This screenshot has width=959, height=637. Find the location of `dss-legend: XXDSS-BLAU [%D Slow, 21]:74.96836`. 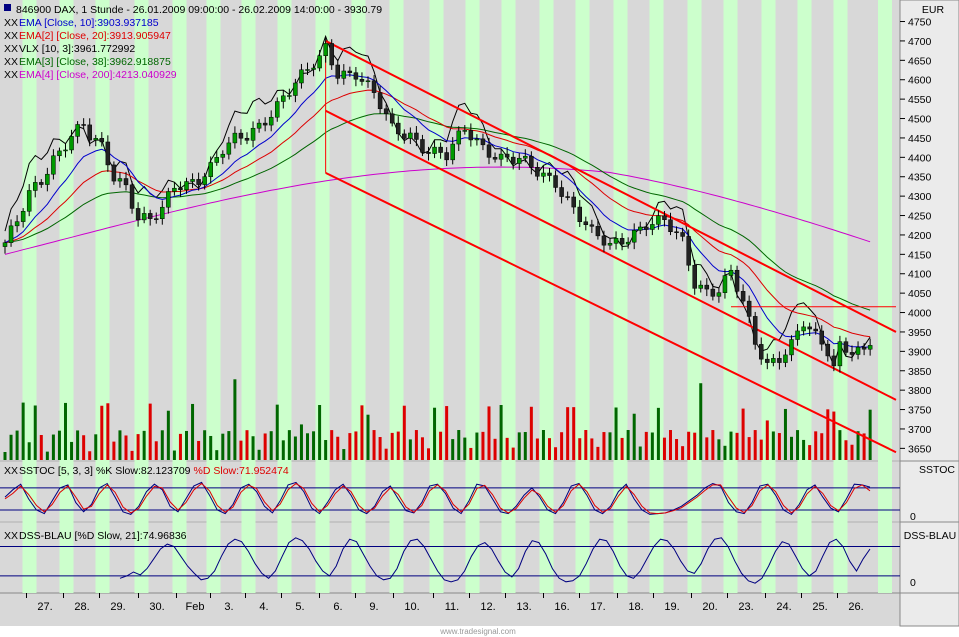

dss-legend: XXDSS-BLAU [%D Slow, 21]:74.96836 is located at coordinates (95, 536).